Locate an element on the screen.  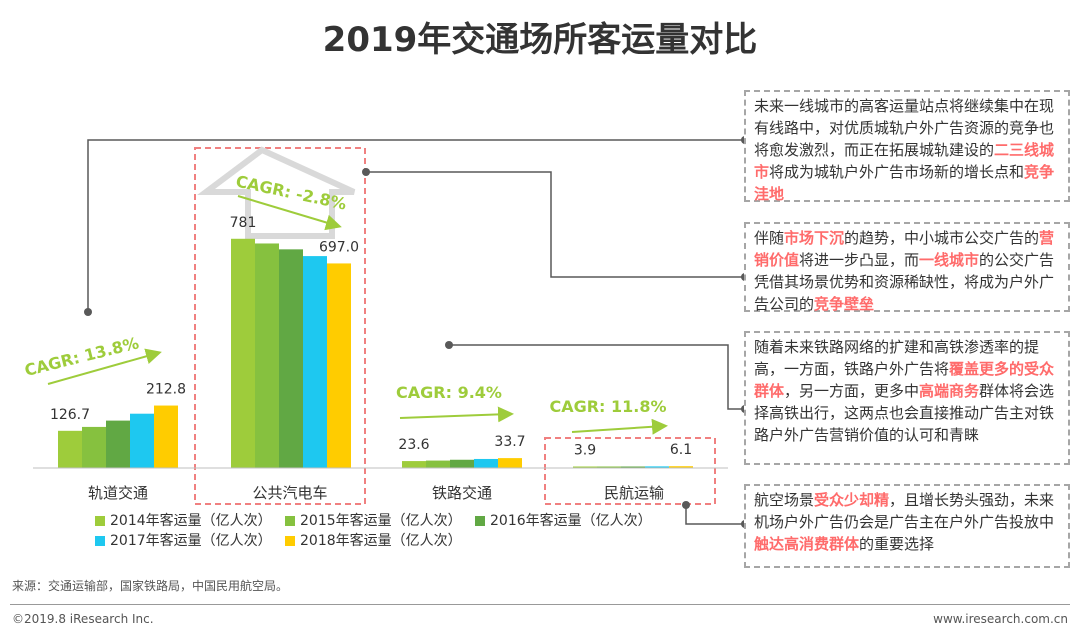
value-label: 126.7 is located at coordinates (70, 415).